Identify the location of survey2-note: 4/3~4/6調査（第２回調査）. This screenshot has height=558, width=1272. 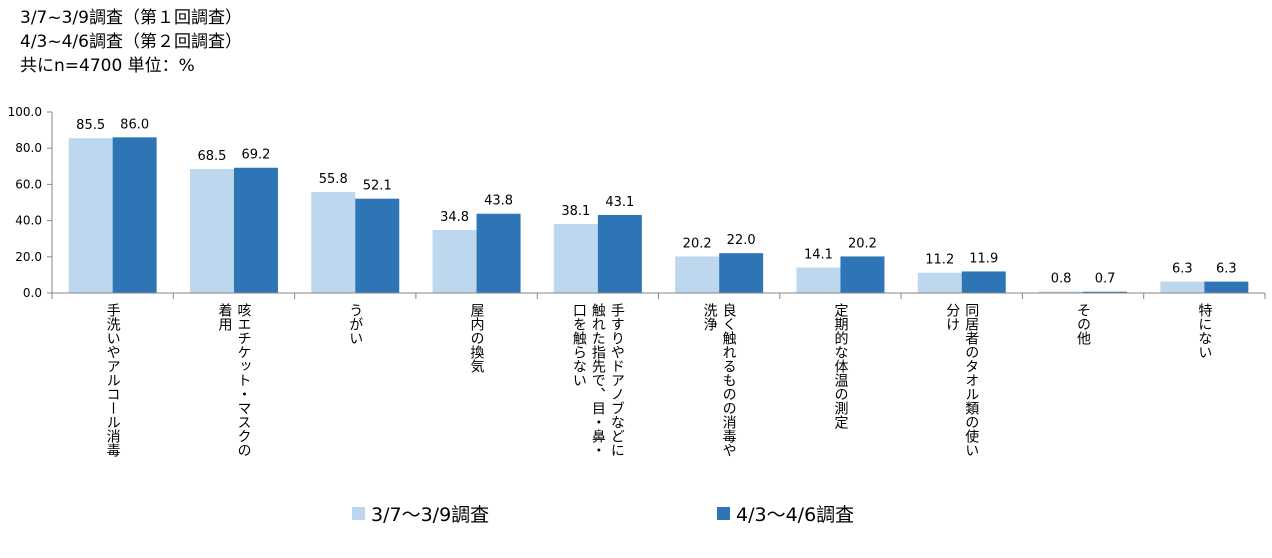
(131, 42).